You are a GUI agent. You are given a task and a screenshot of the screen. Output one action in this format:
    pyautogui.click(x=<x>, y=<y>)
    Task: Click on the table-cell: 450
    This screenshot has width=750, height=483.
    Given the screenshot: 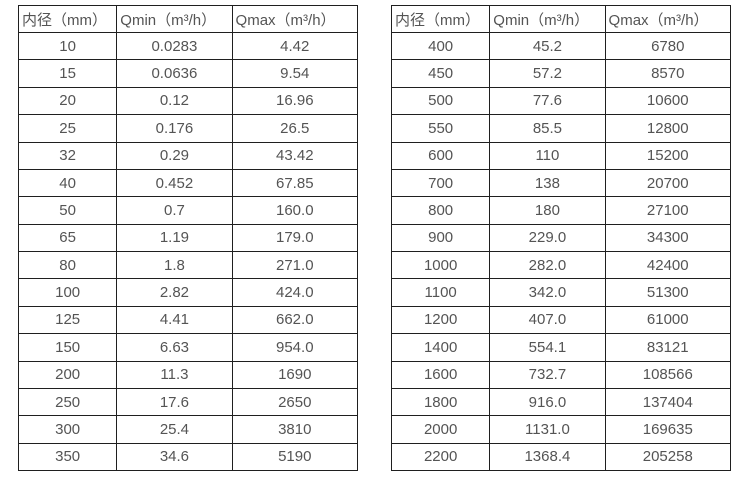 What is the action you would take?
    pyautogui.click(x=440, y=73)
    